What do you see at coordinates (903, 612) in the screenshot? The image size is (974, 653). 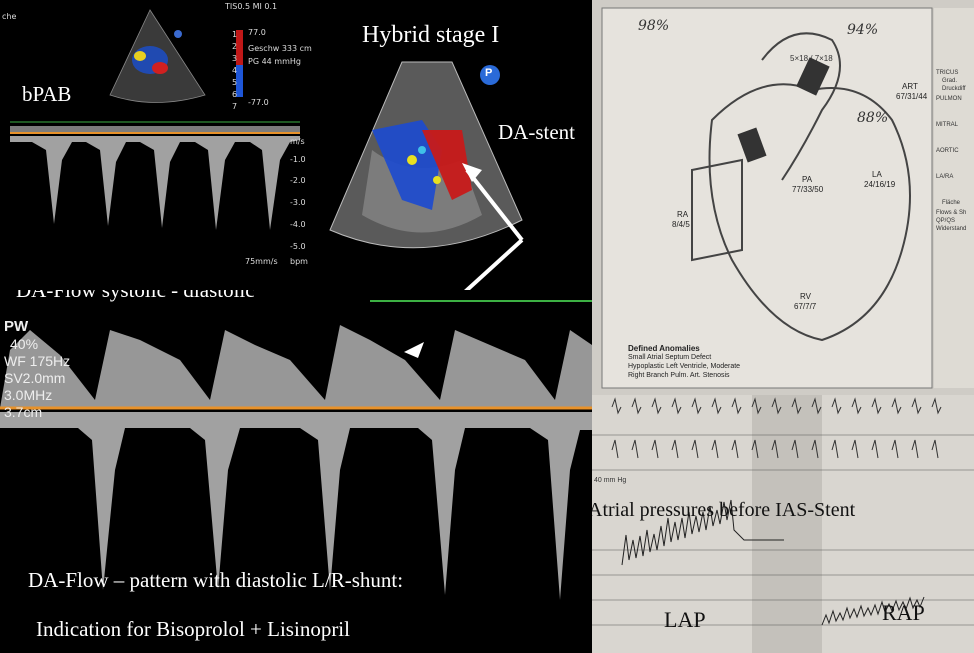 I see `rap-label: RAP` at bounding box center [903, 612].